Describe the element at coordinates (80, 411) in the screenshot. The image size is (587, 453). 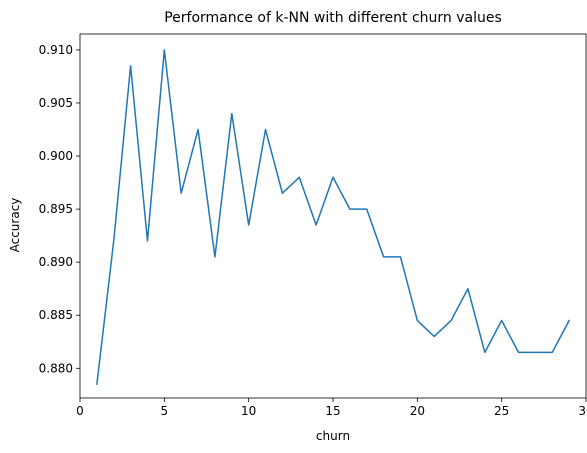
I see `x-tick-label: 0` at that location.